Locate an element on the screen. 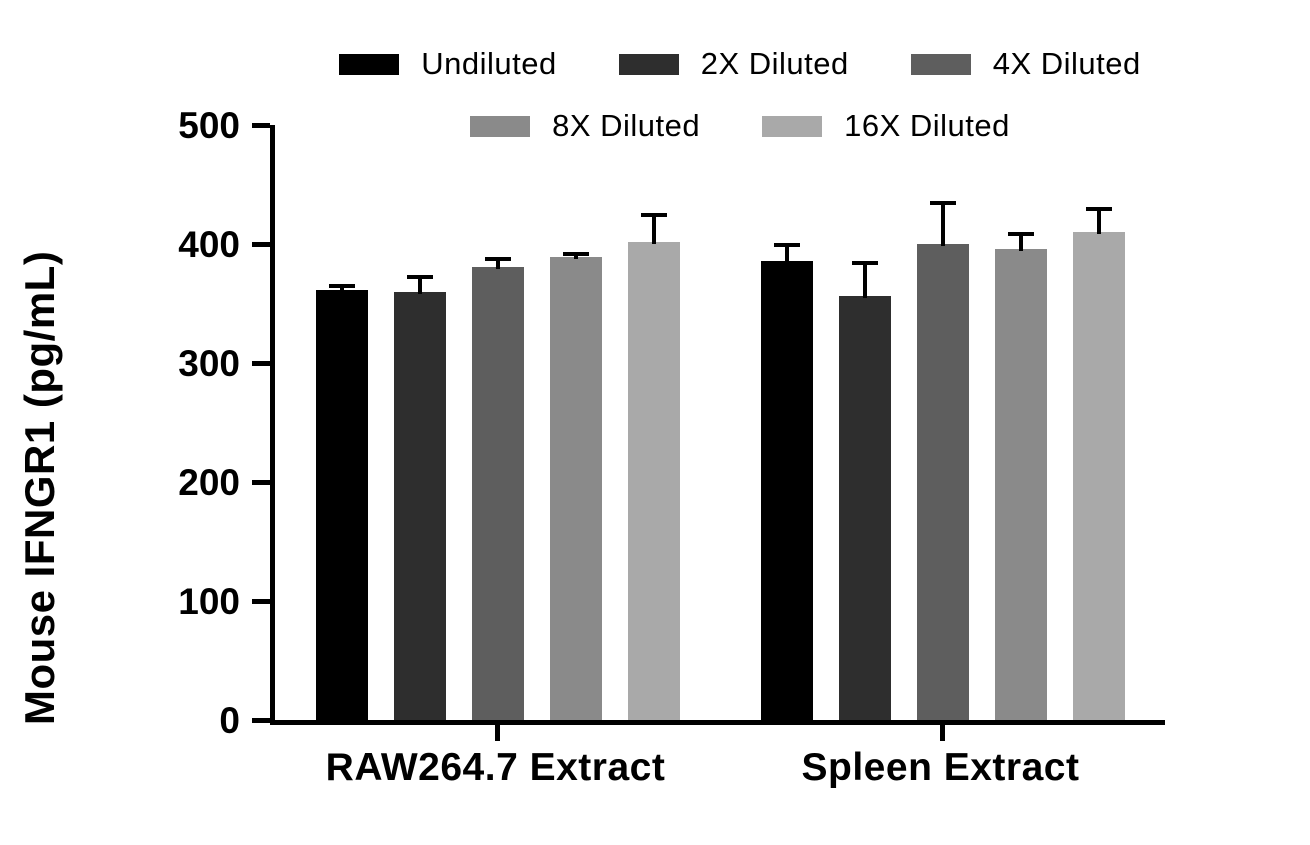 Image resolution: width=1310 pixels, height=845 pixels. bar-8x-diluted-raw264-7-extract is located at coordinates (575, 488).